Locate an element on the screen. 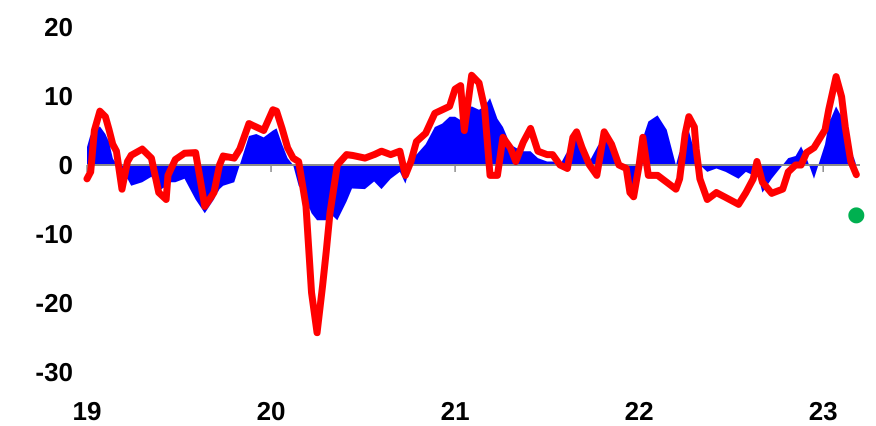 The image size is (876, 426). y-tick-label: -30 is located at coordinates (54, 372).